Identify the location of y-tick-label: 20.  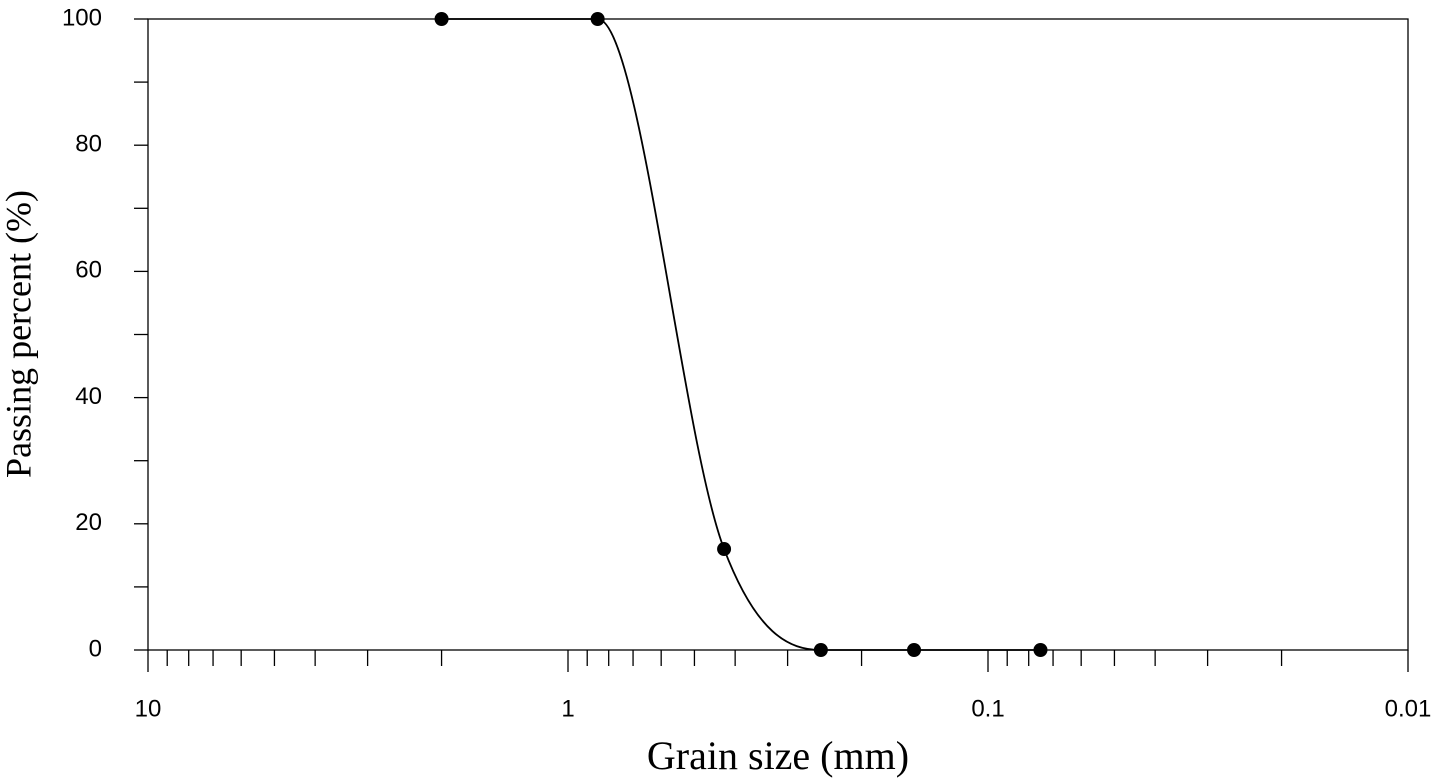
(88, 522).